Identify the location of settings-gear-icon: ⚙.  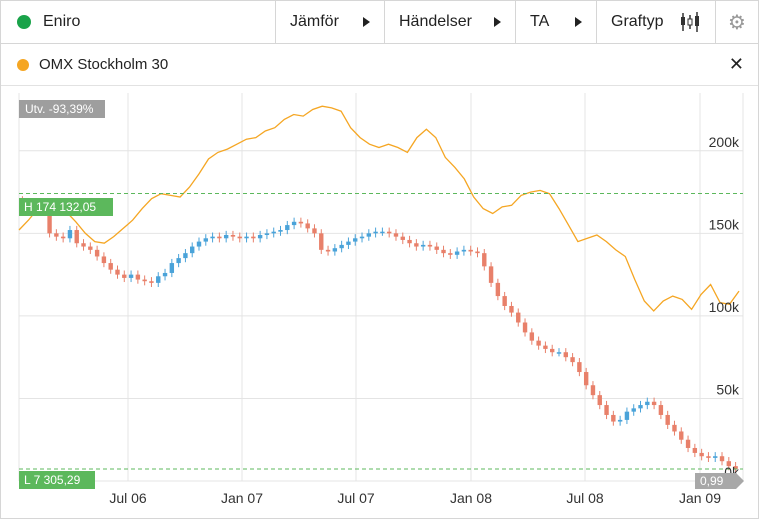
(737, 22).